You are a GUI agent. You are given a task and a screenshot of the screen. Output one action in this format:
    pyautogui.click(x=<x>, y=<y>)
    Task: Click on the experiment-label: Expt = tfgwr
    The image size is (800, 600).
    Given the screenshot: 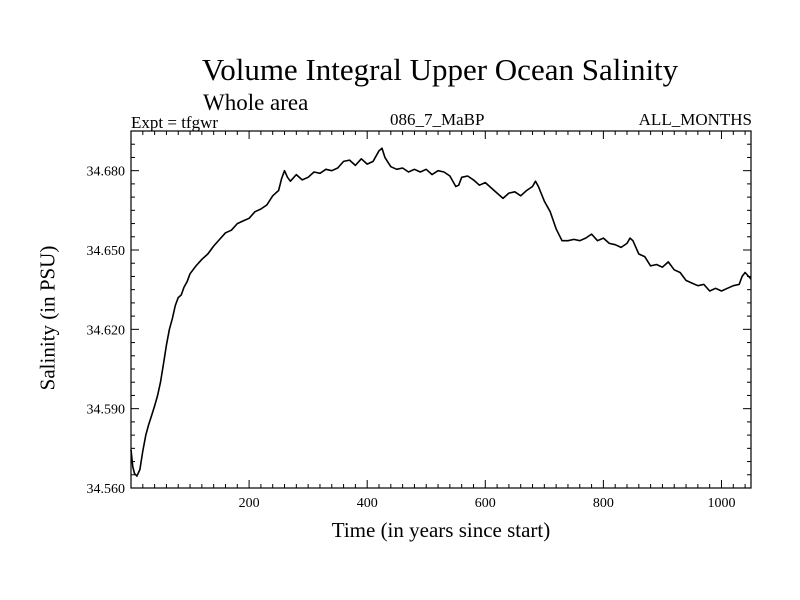 What is the action you would take?
    pyautogui.click(x=175, y=122)
    